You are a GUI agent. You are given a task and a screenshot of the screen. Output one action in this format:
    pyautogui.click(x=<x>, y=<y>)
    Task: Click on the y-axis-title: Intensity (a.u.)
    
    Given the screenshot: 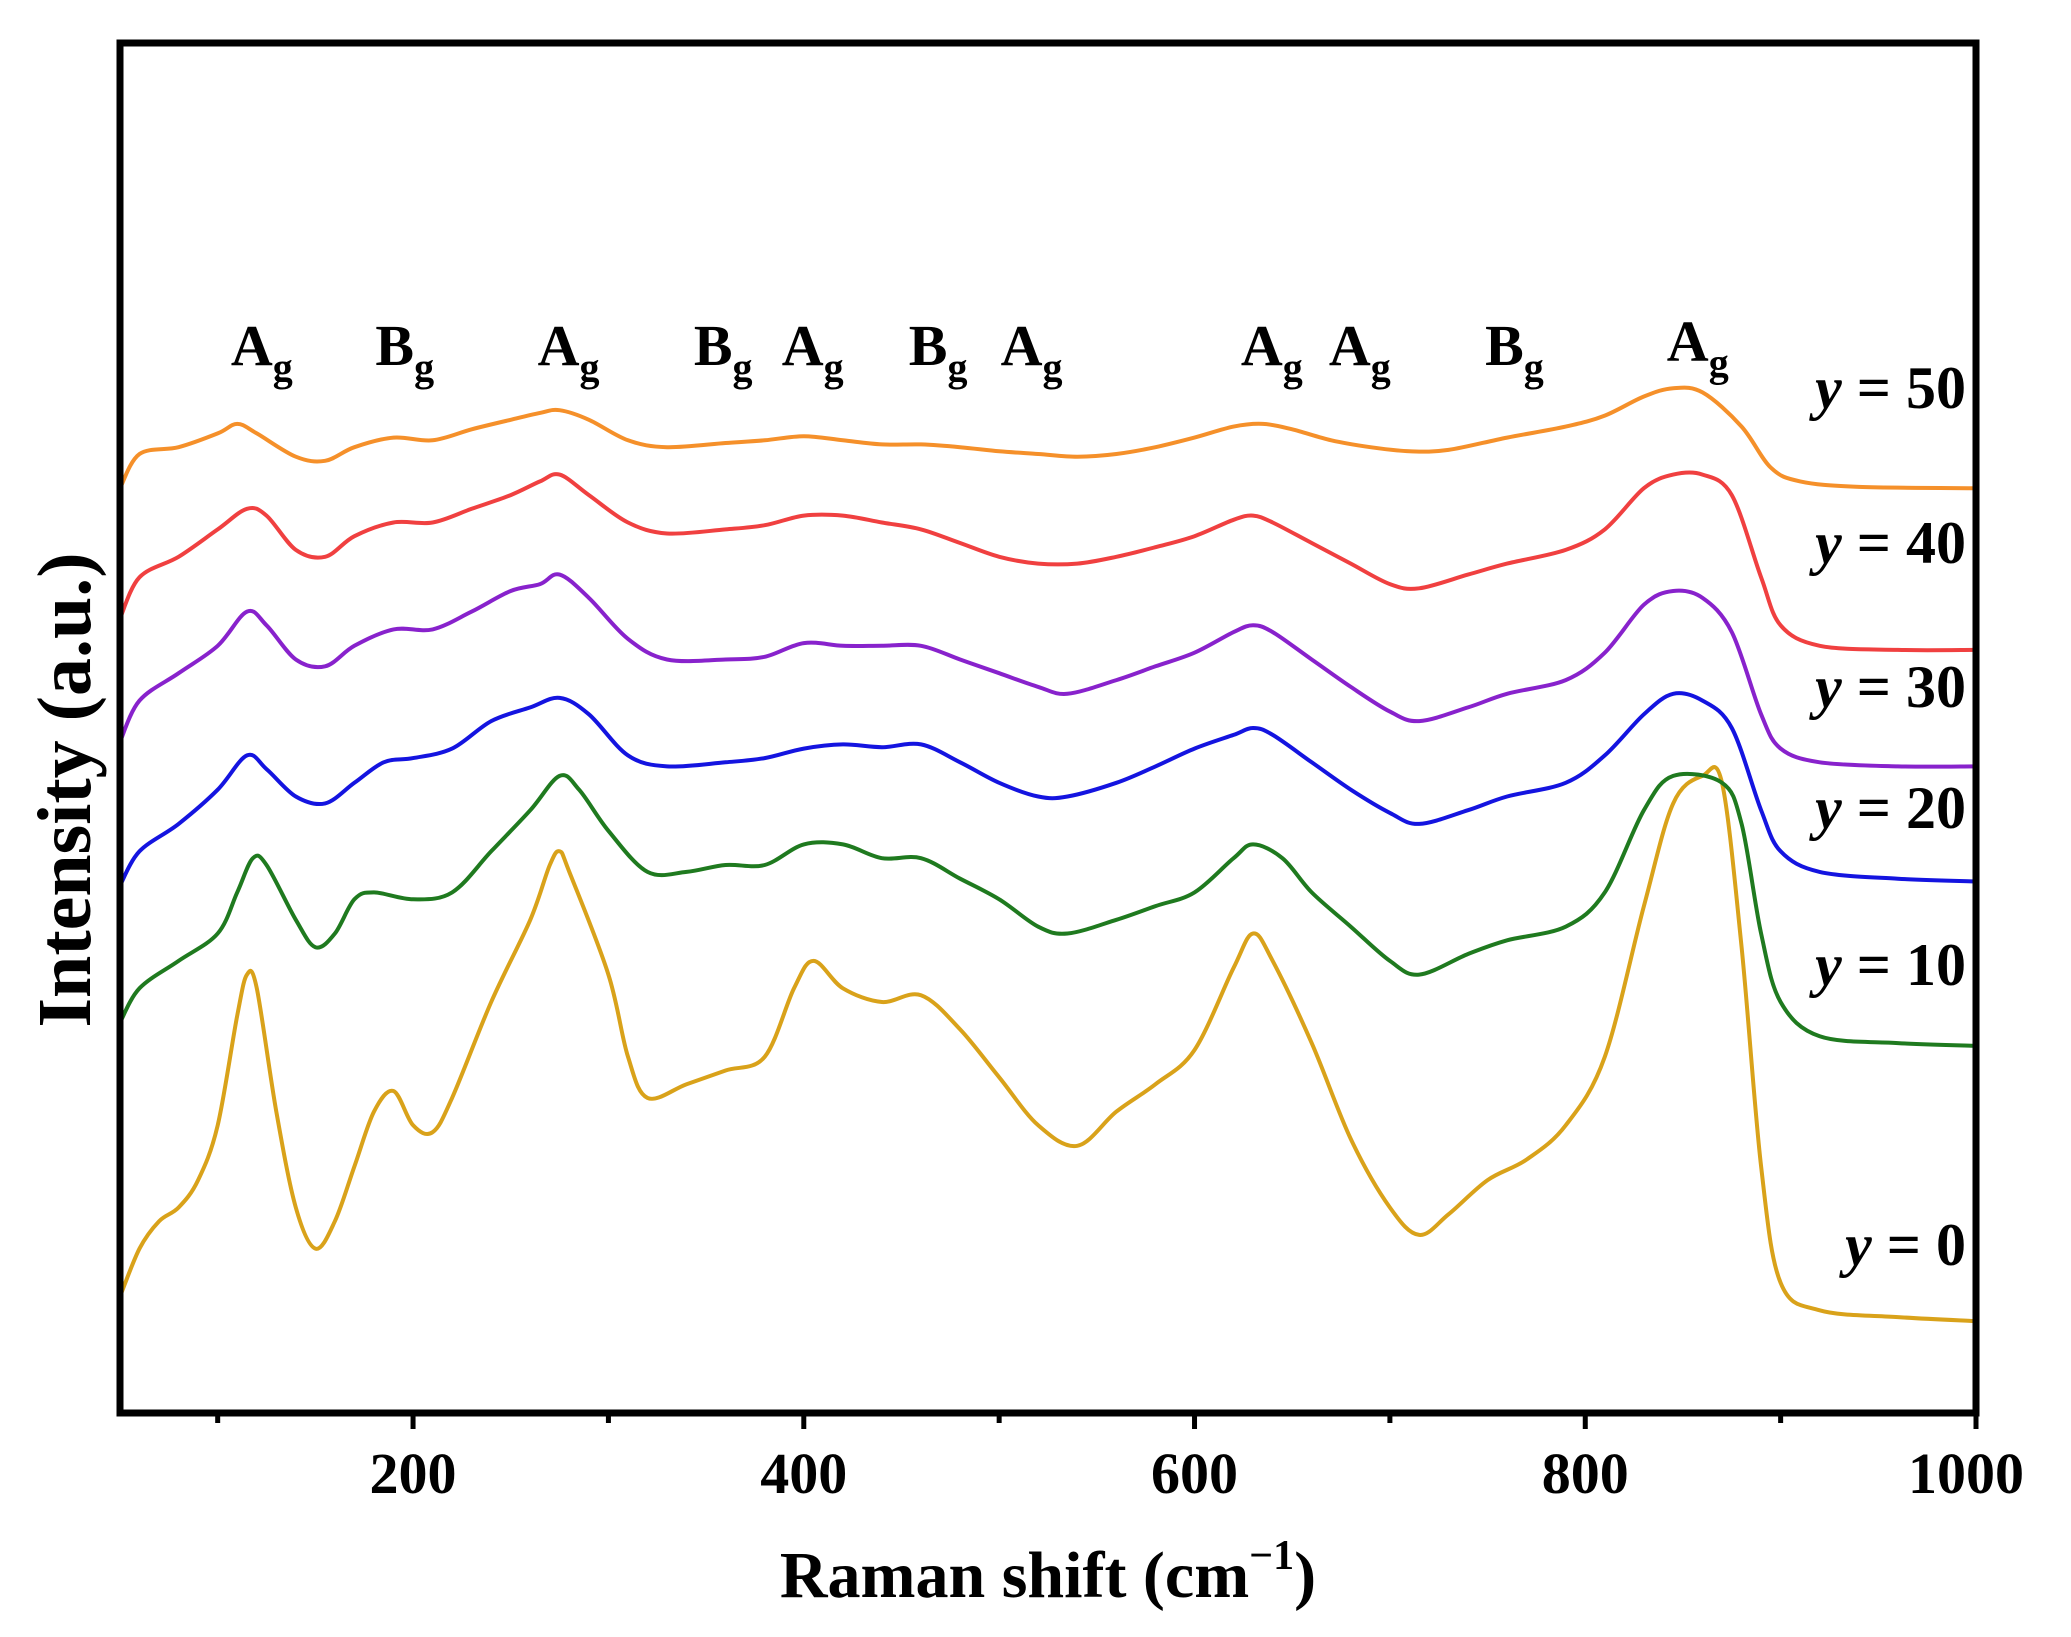 What is the action you would take?
    pyautogui.click(x=65, y=789)
    